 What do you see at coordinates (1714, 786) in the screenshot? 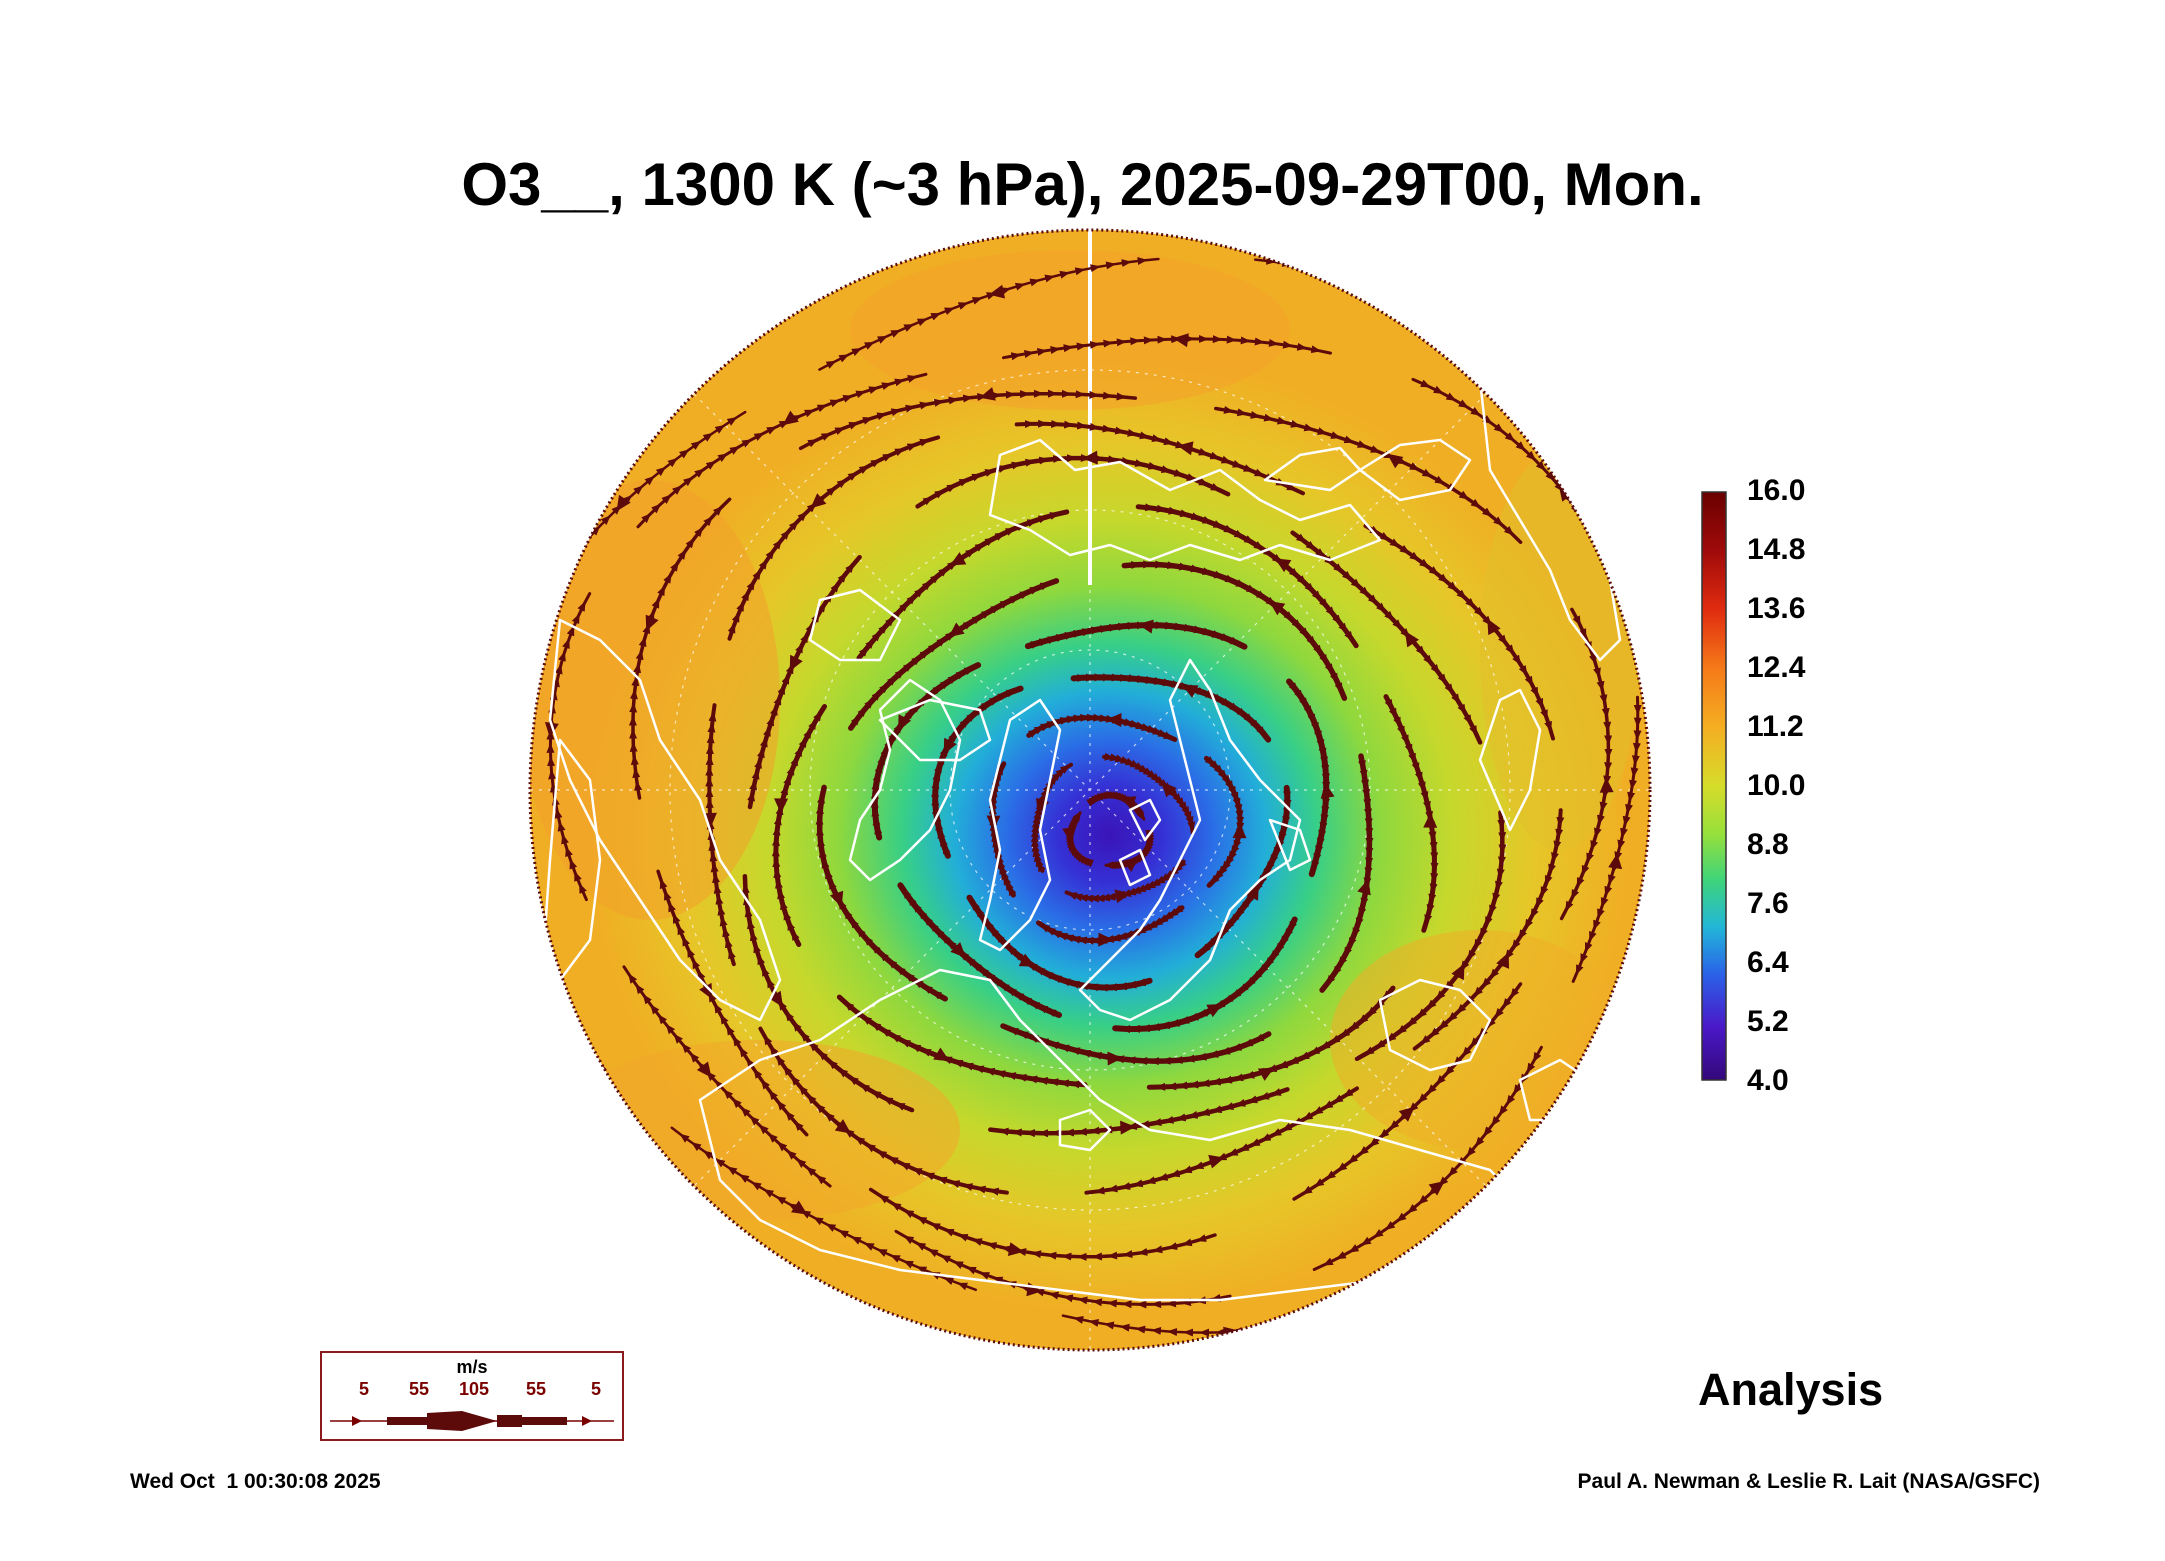
I see `colorbar` at bounding box center [1714, 786].